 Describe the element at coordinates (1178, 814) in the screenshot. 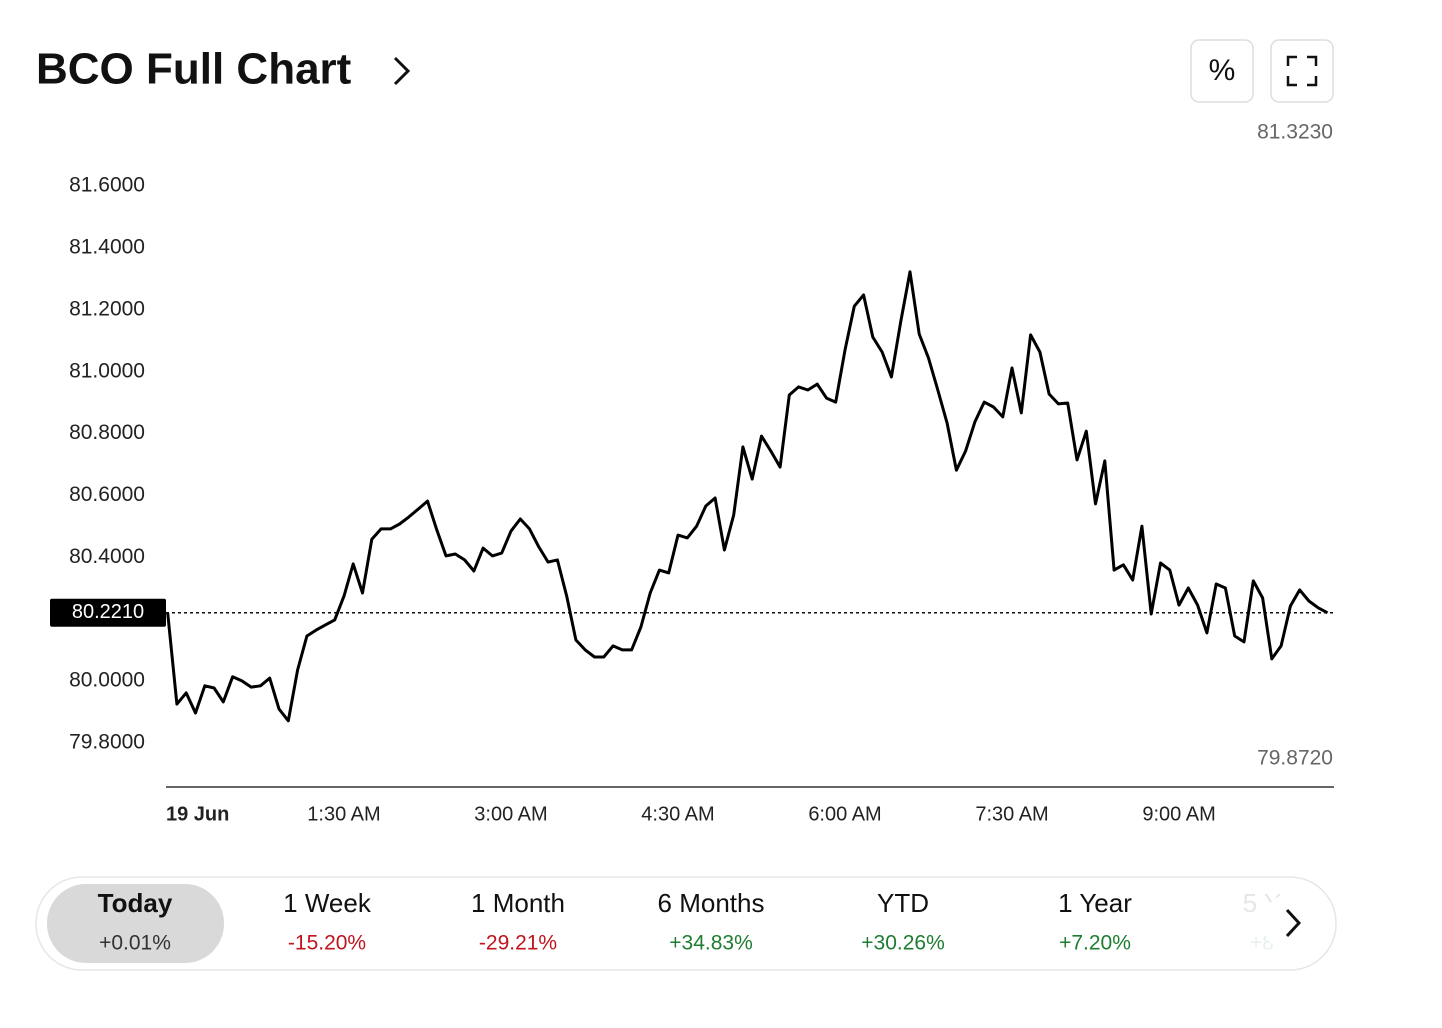

I see `x-tick-label: 9:00 AM` at that location.